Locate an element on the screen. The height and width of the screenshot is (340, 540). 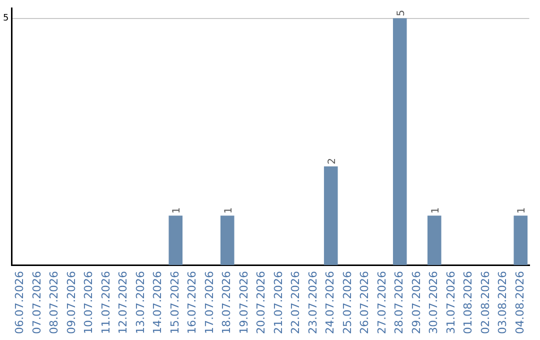
x-tick-label: 26.07.2026 is located at coordinates (365, 302).